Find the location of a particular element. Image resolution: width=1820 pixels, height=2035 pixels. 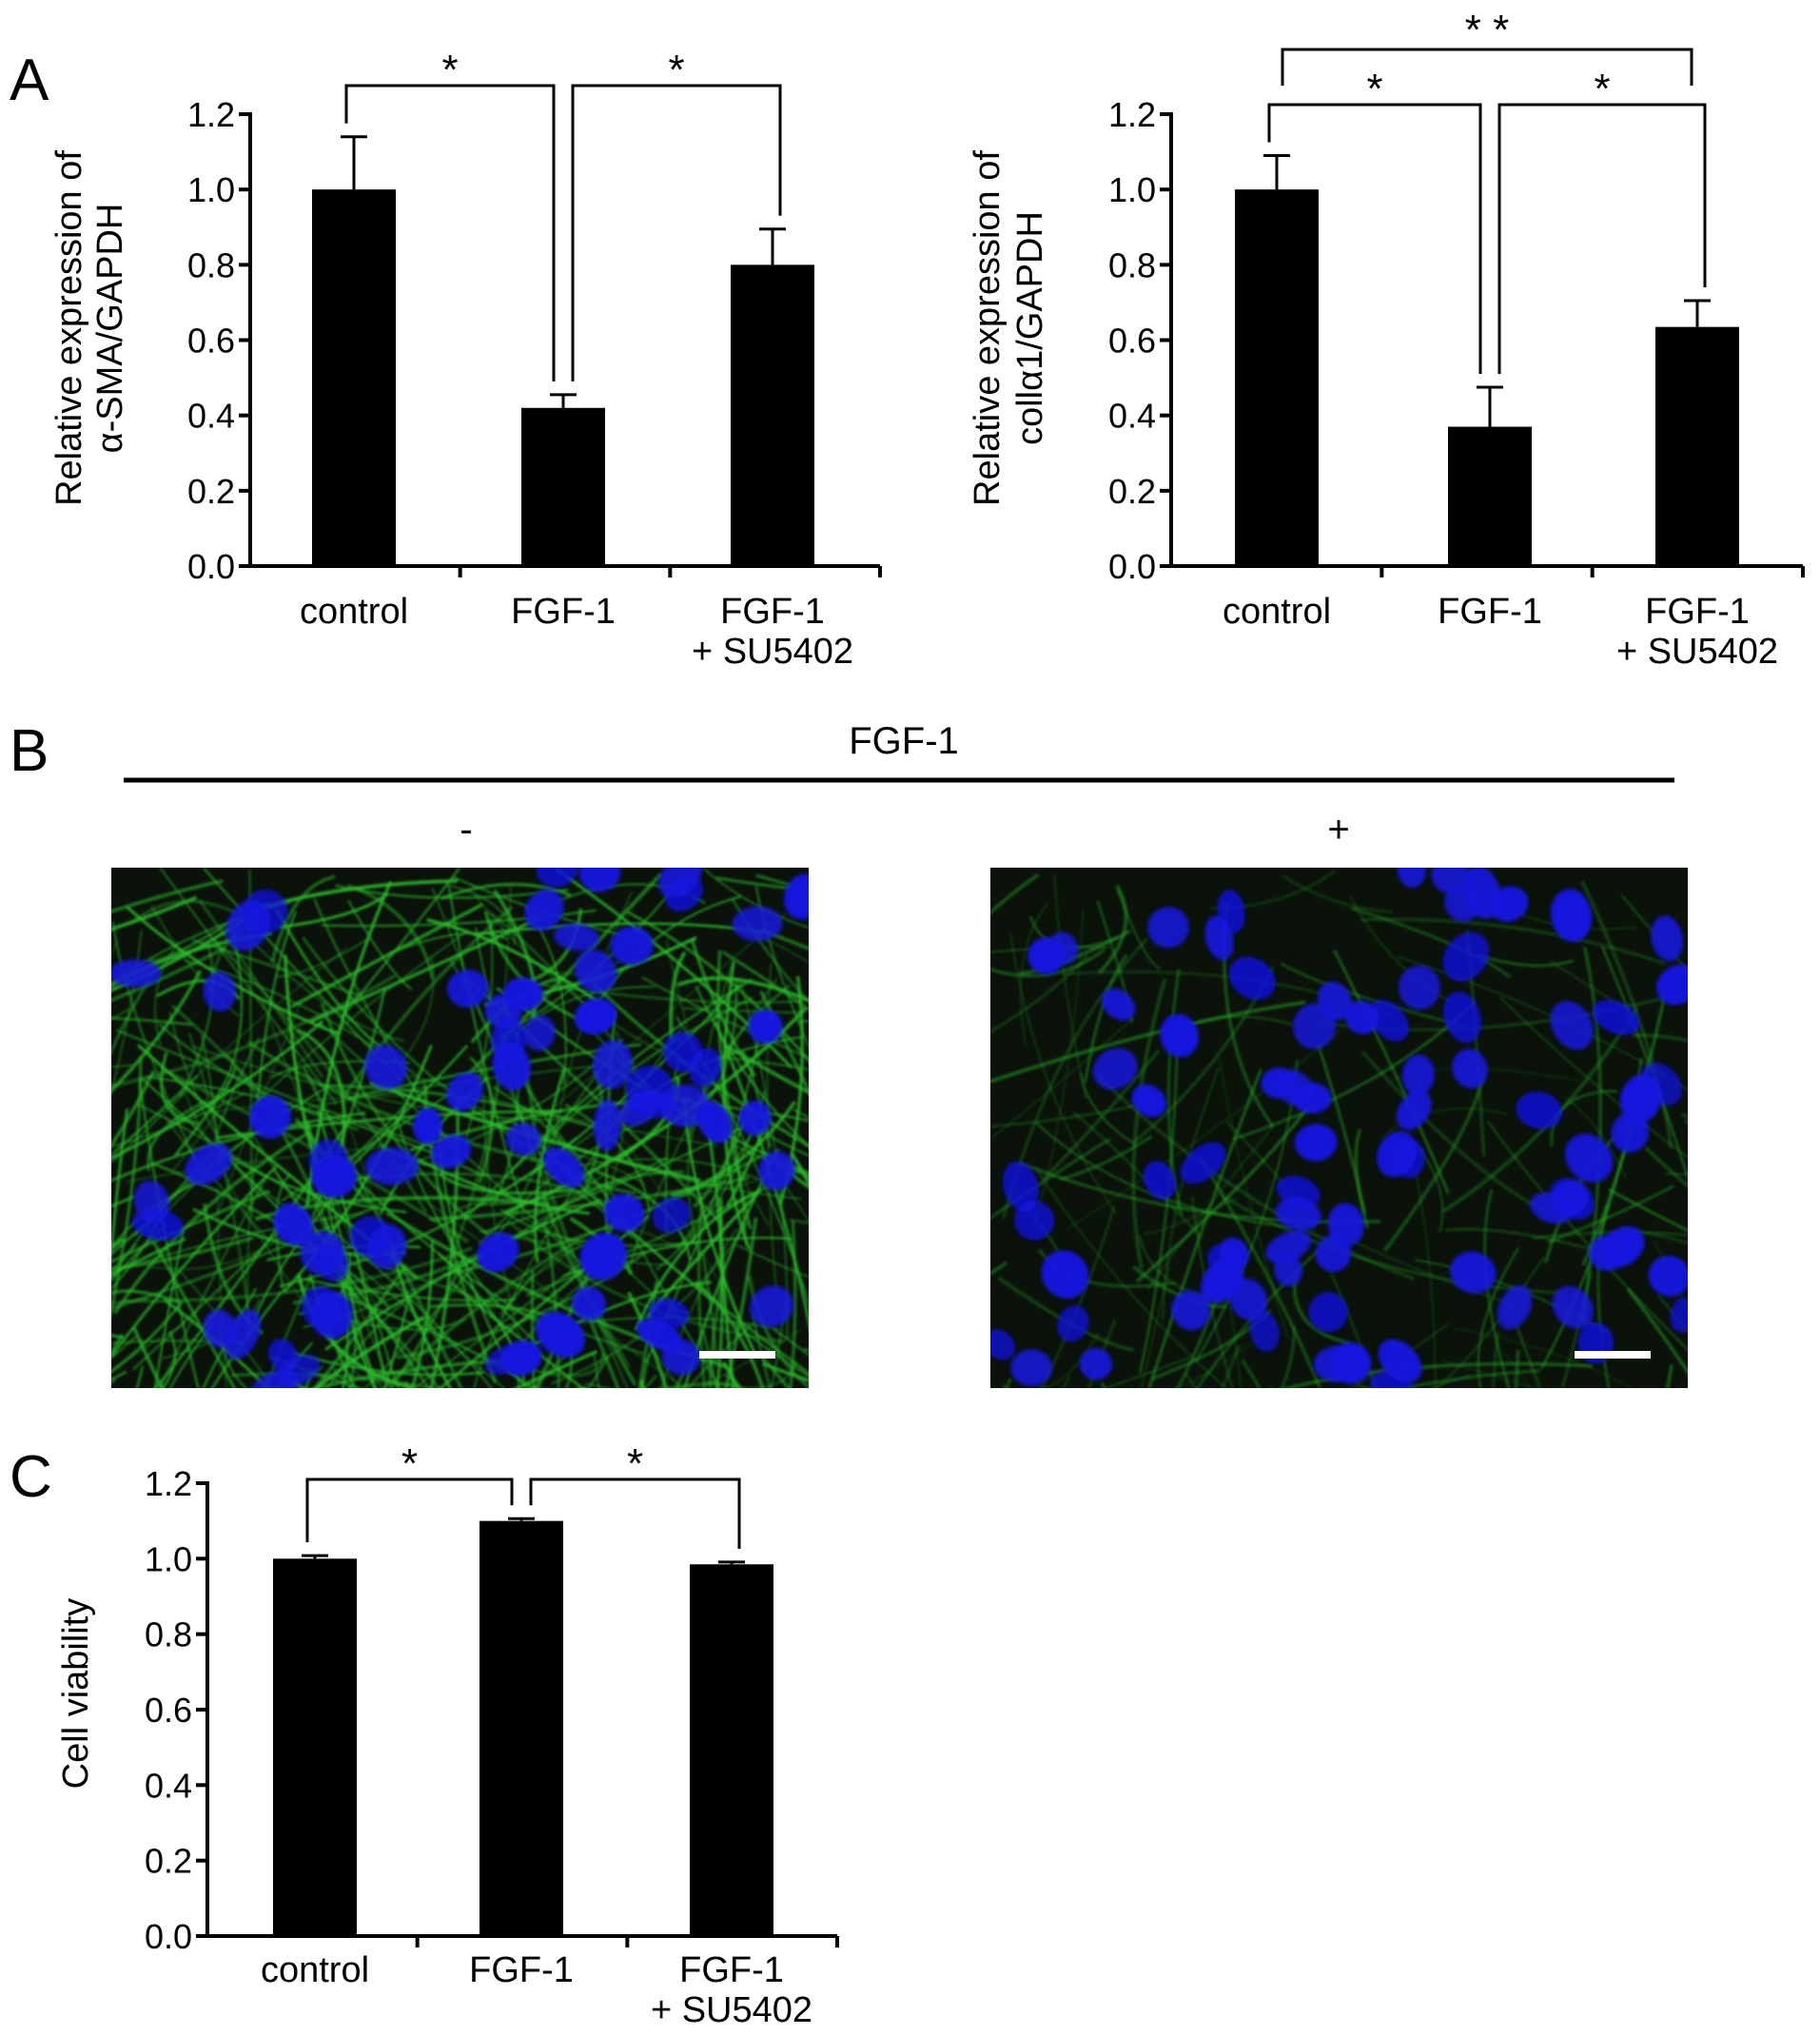

y-axis-label: Relative expression of is located at coordinates (988, 328).